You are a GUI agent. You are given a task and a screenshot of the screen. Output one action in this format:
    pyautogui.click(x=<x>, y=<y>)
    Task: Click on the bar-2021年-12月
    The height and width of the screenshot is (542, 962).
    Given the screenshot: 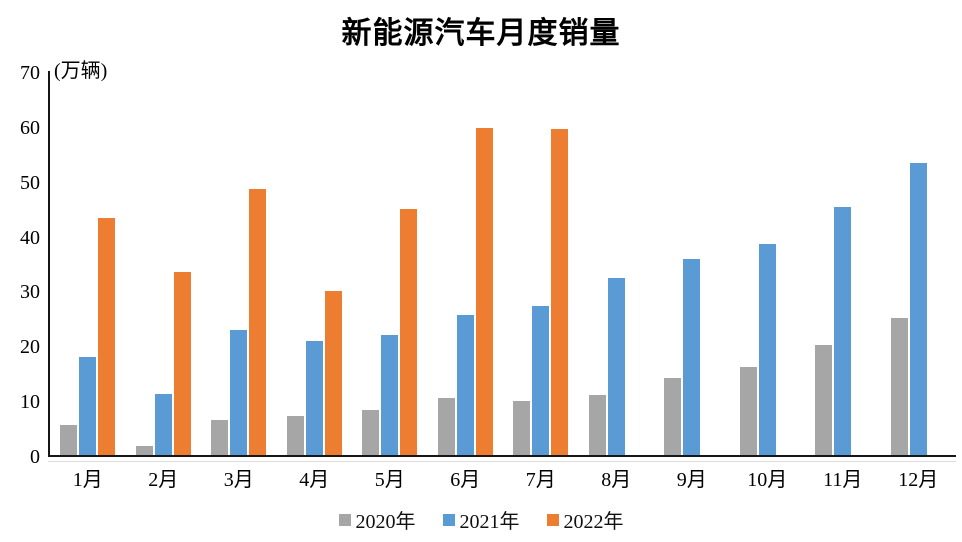 What is the action you would take?
    pyautogui.click(x=918, y=309)
    